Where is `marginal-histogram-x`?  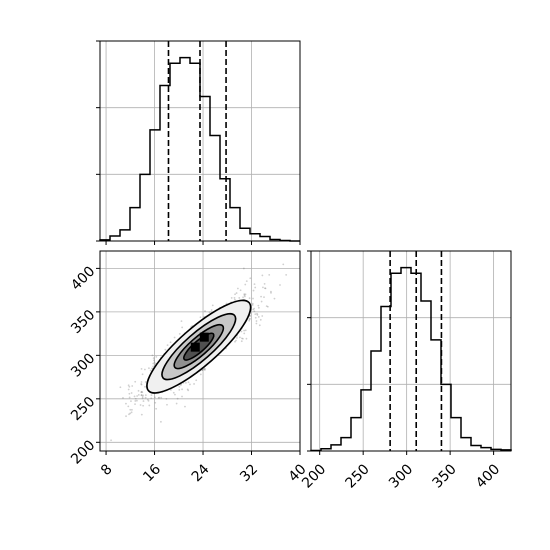
marginal-histogram-x is located at coordinates (198, 142).